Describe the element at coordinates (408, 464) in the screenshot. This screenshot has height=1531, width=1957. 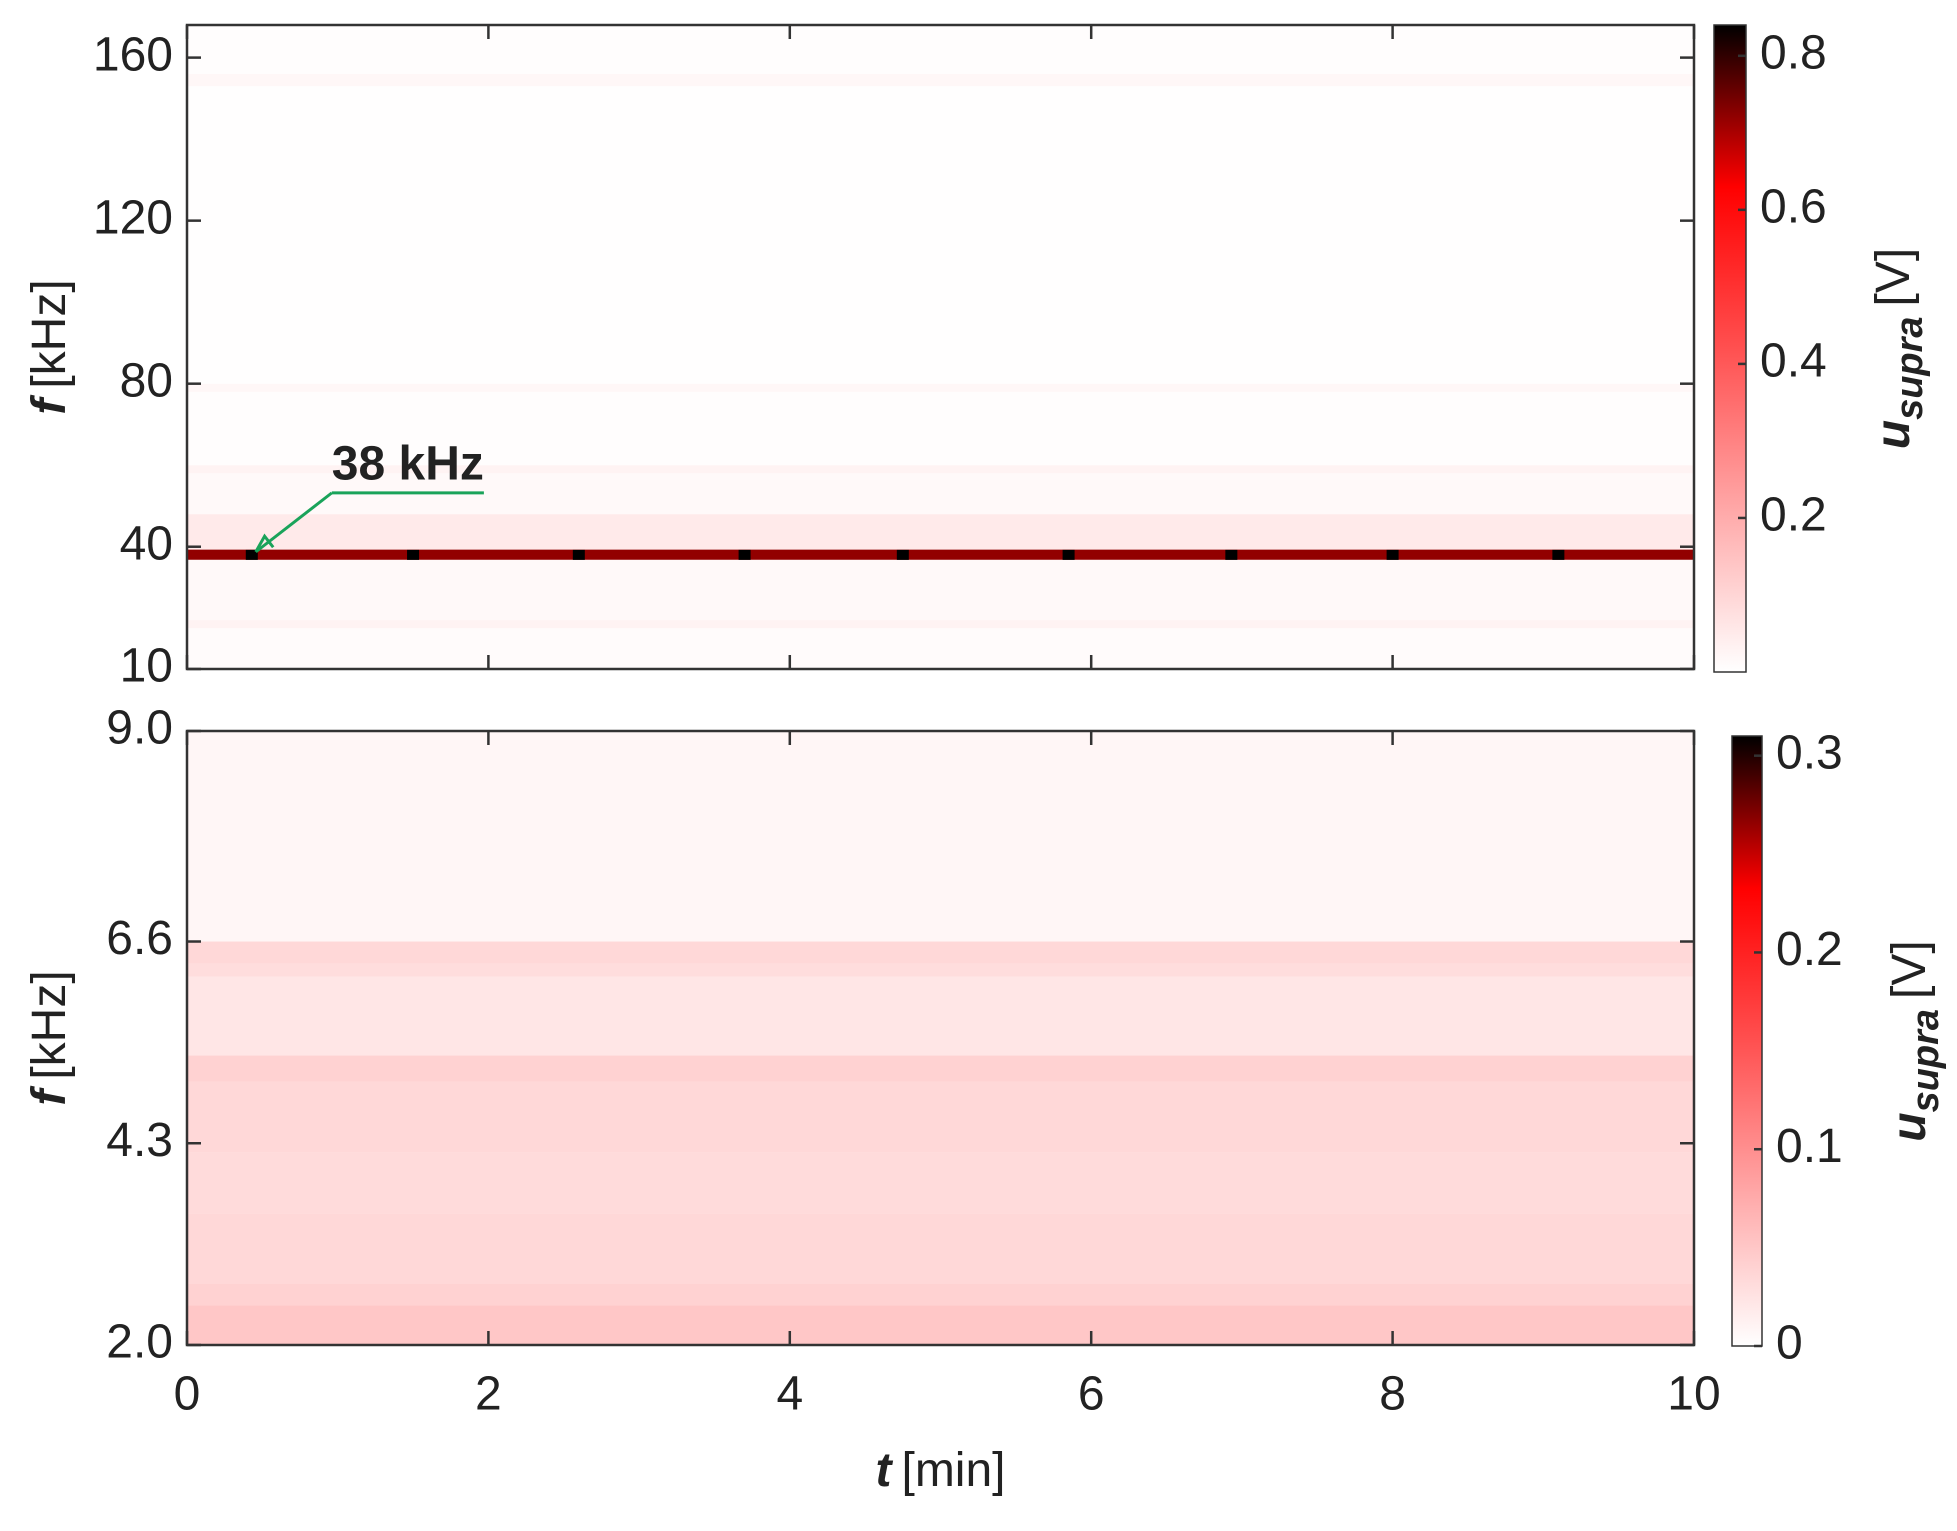
I see `annotation: 38 kHz` at that location.